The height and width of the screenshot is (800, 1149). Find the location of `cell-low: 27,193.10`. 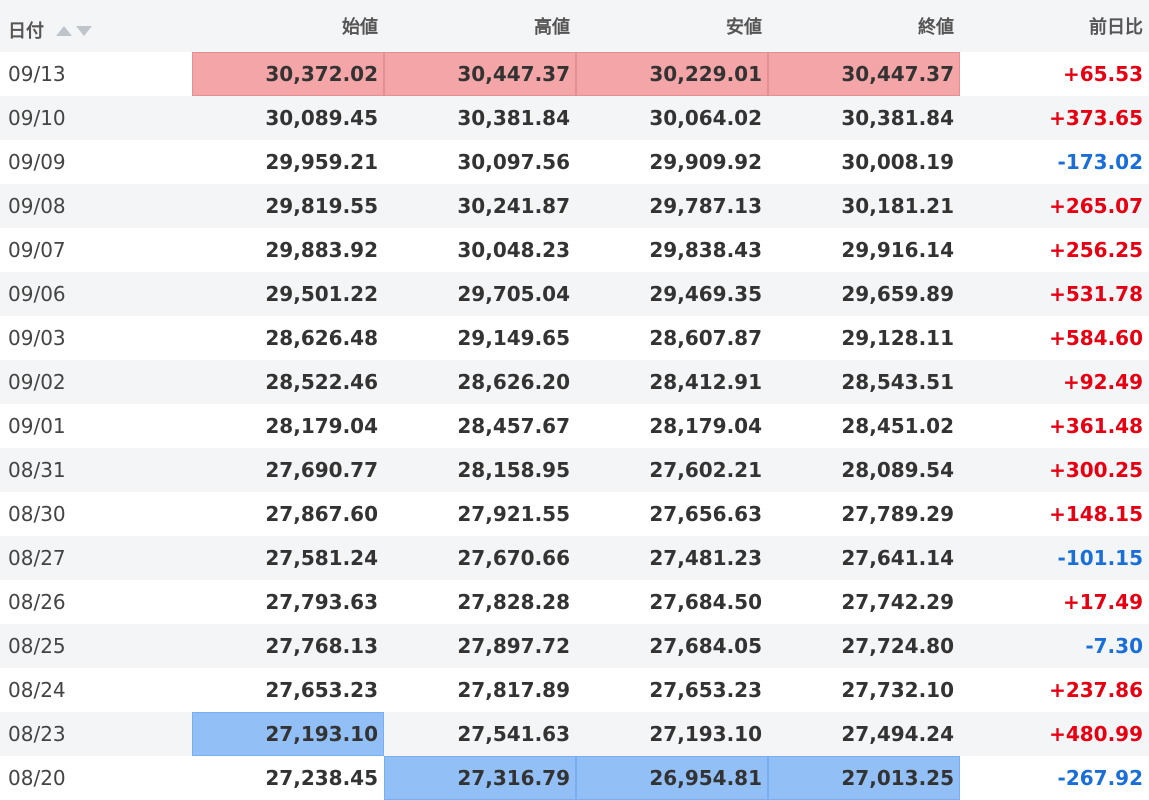

cell-low: 27,193.10 is located at coordinates (705, 734).